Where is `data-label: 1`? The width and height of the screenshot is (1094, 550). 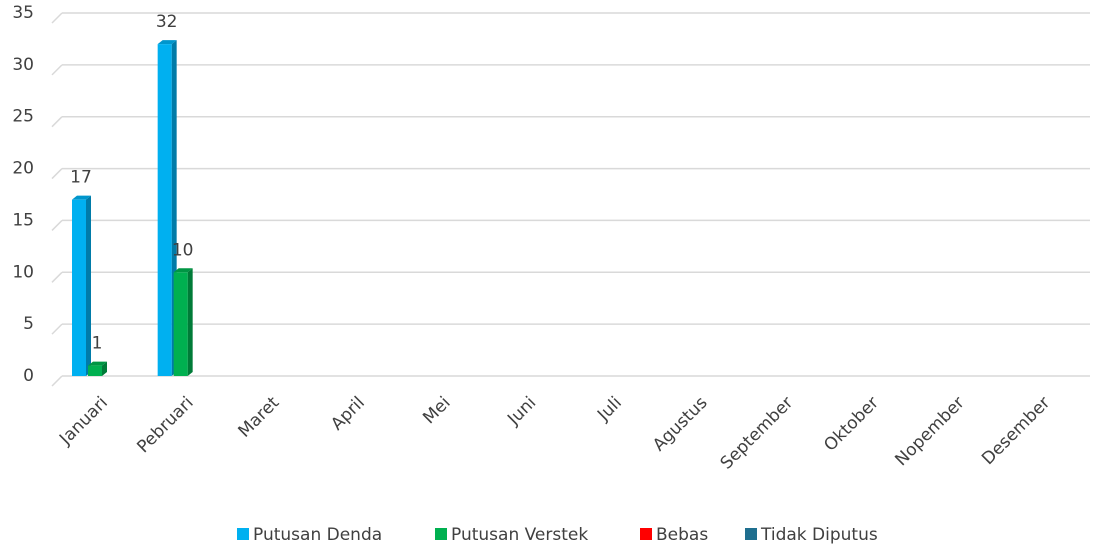
data-label: 1 is located at coordinates (97, 344).